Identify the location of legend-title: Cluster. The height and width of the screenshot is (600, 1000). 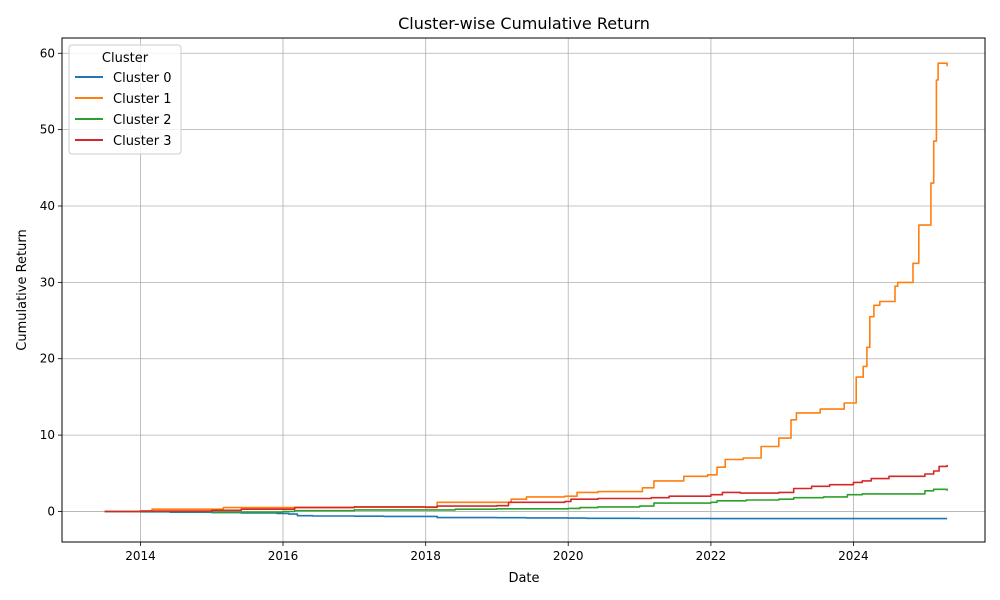
(125, 58).